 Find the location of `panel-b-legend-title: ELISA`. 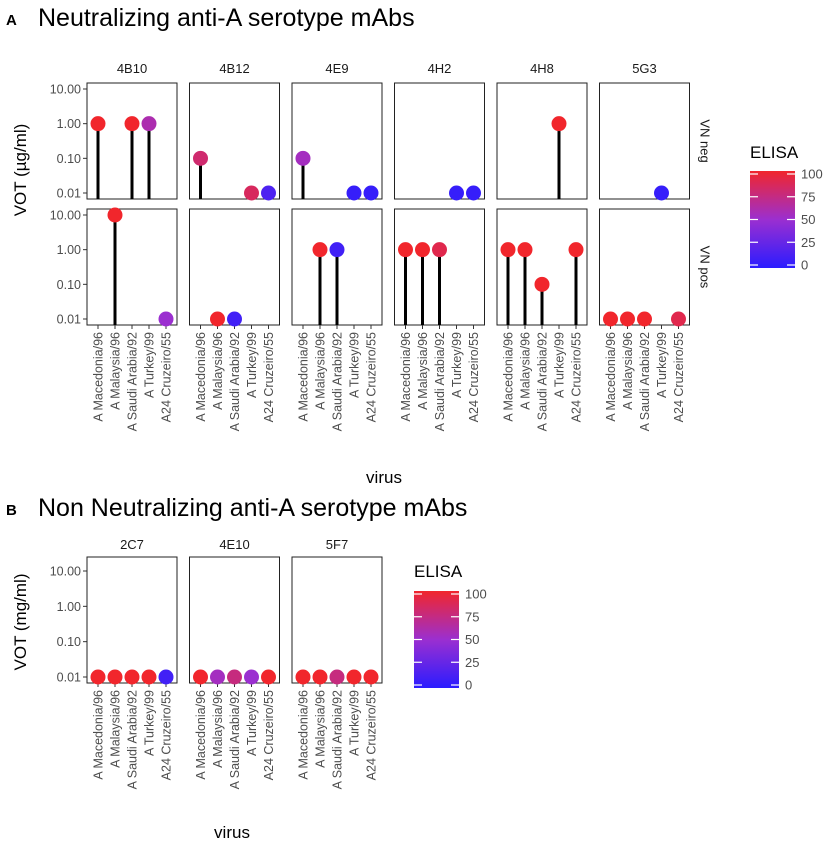

panel-b-legend-title: ELISA is located at coordinates (438, 571).